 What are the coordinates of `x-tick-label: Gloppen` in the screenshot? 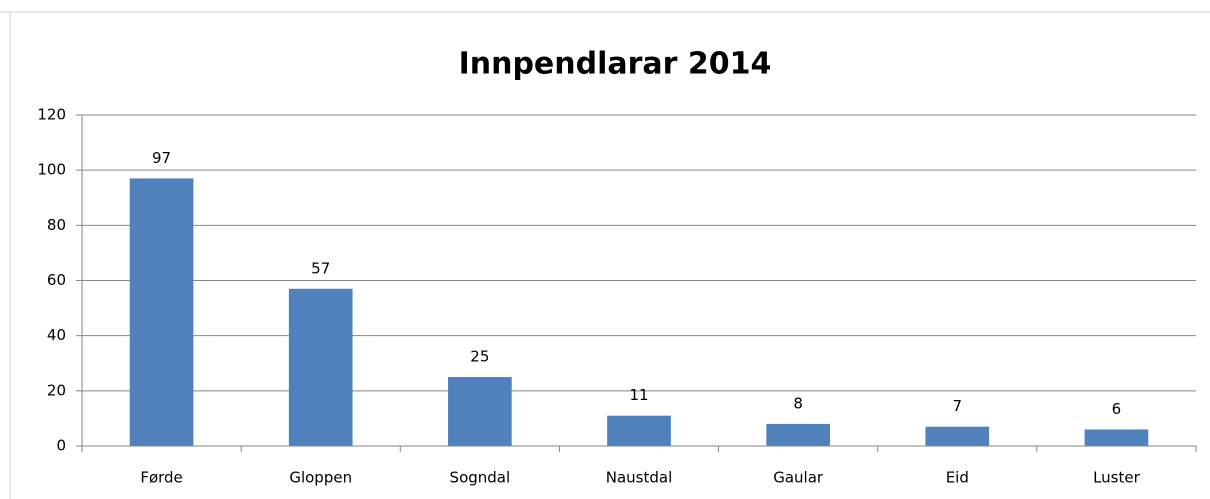 It's located at (320, 478).